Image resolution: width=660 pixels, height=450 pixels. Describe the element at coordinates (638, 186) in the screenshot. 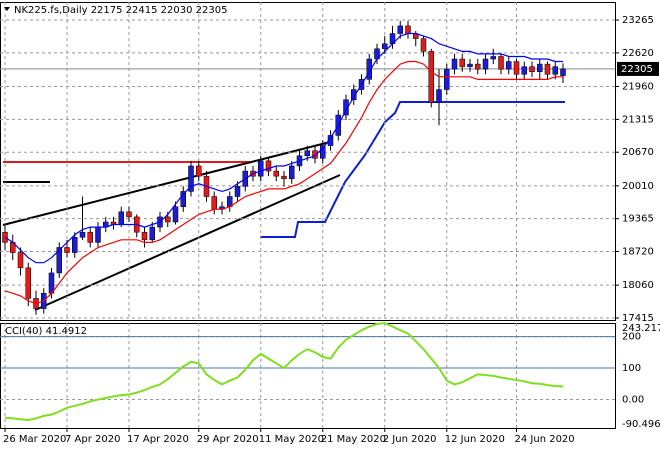

I see `y-tick-label: 20010` at that location.